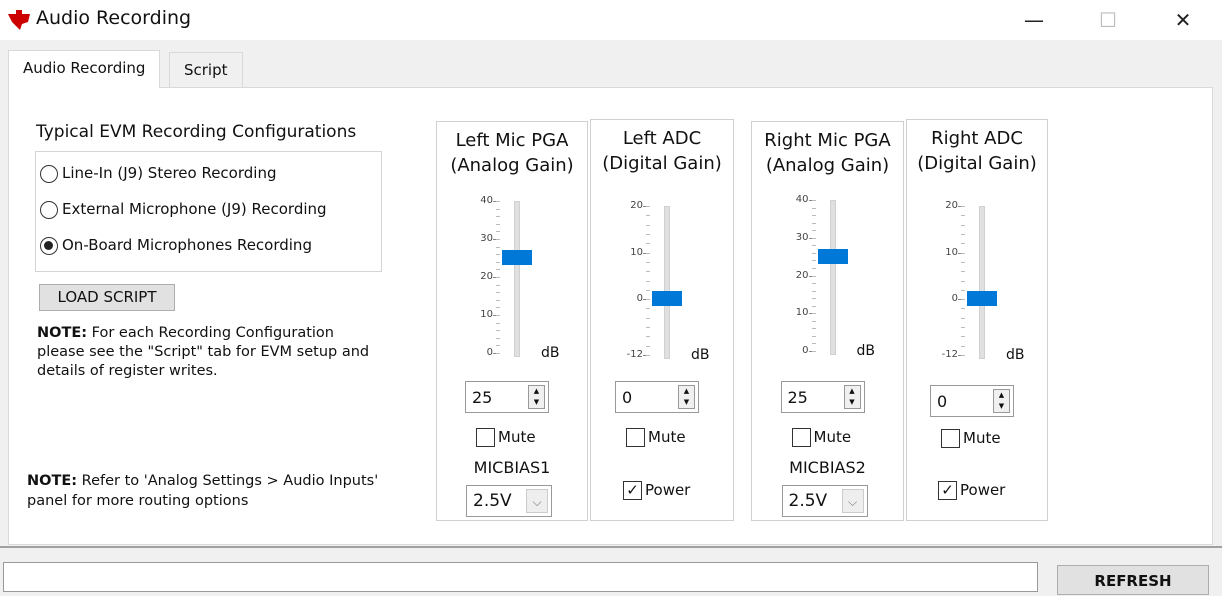 This screenshot has height=596, width=1222. I want to click on note-label: NOTE:, so click(52, 481).